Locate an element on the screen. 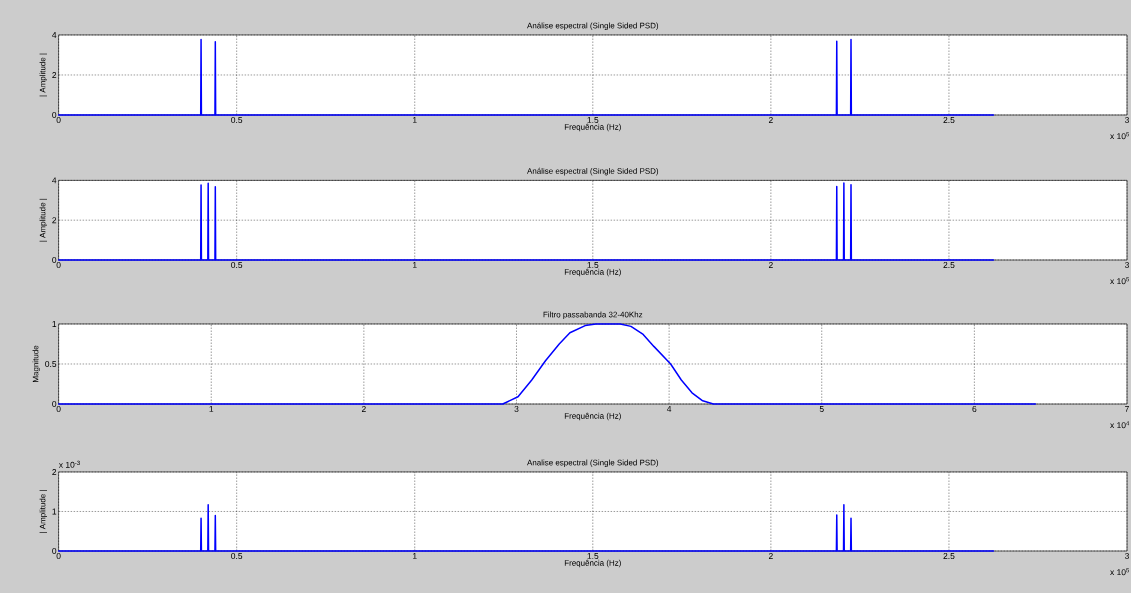 The height and width of the screenshot is (593, 1131). x-tick-label: 5 is located at coordinates (821, 409).